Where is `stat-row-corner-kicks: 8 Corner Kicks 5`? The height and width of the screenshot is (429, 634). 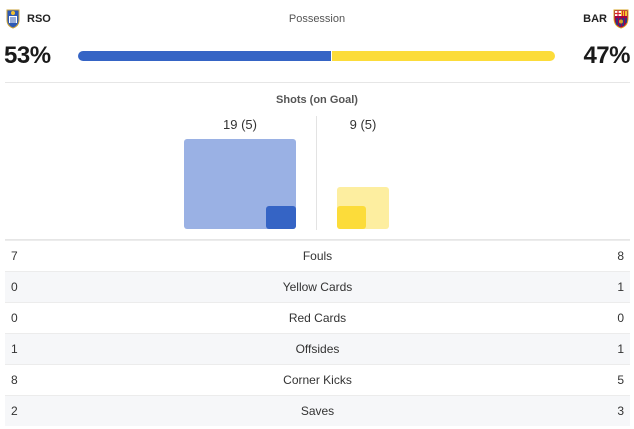
stat-row-corner-kicks: 8 Corner Kicks 5 is located at coordinates (317, 379).